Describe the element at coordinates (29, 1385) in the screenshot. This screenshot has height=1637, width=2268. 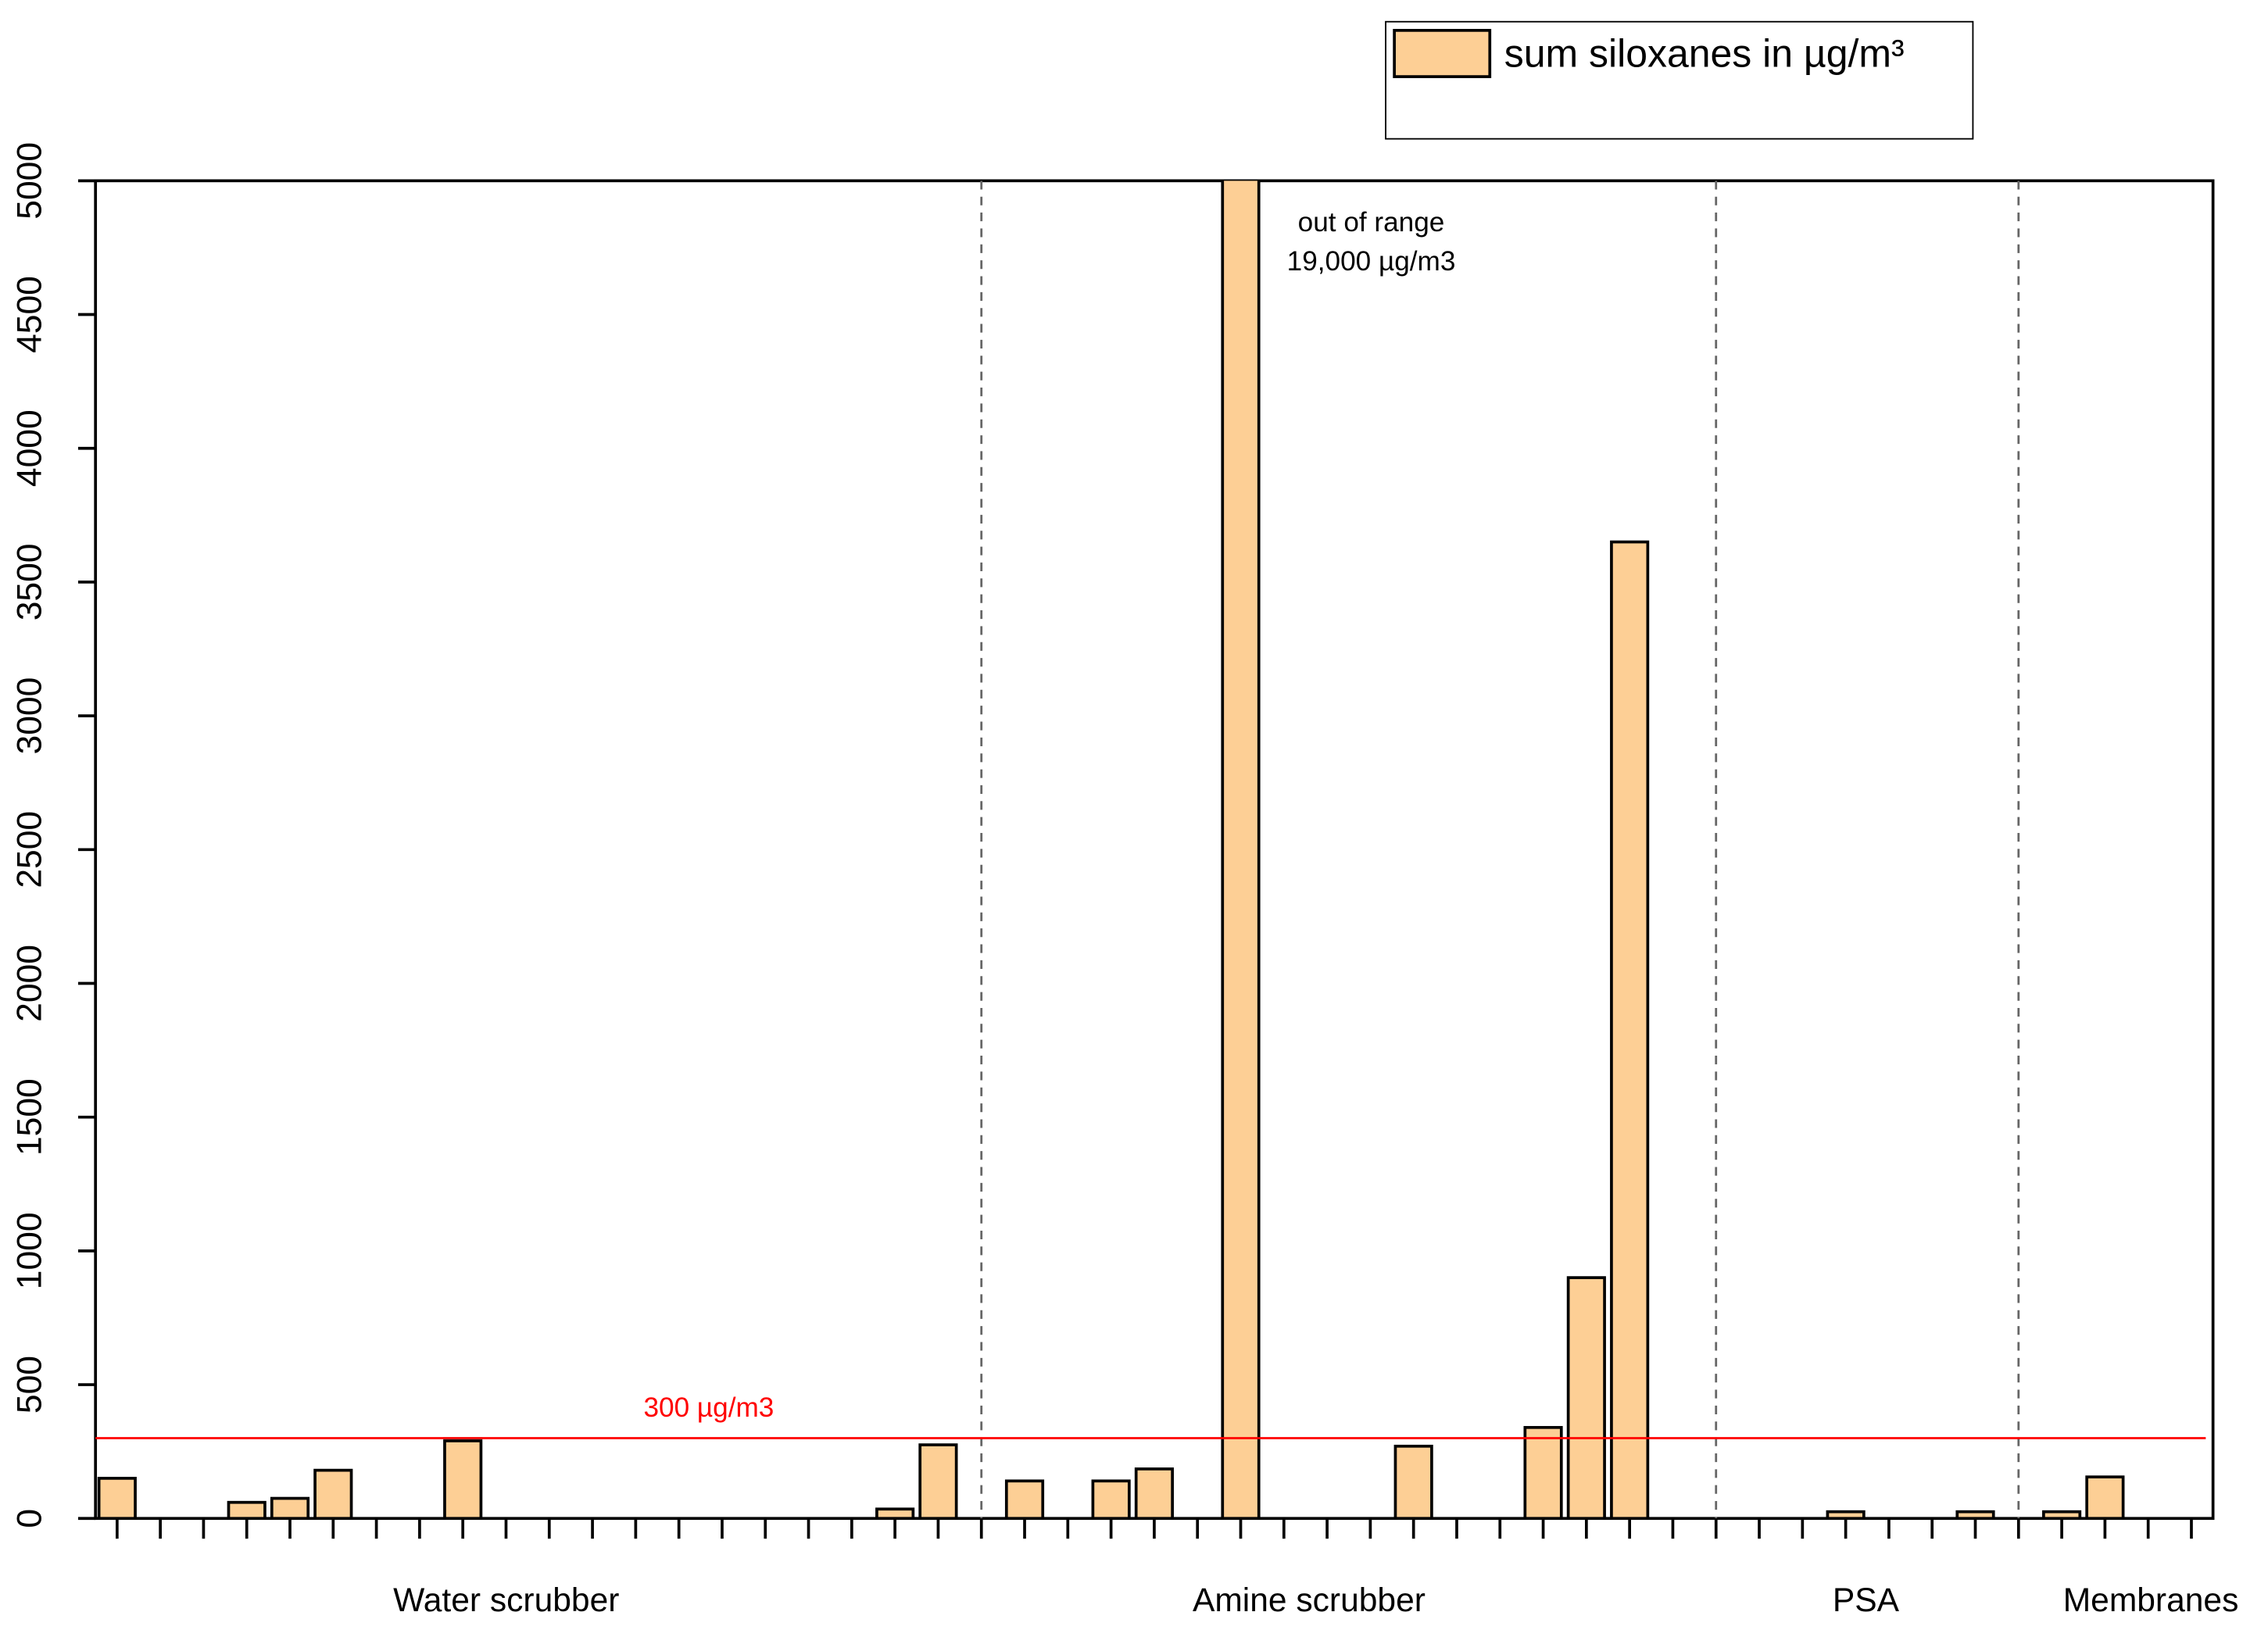
I see `y-tick-label: 500` at that location.